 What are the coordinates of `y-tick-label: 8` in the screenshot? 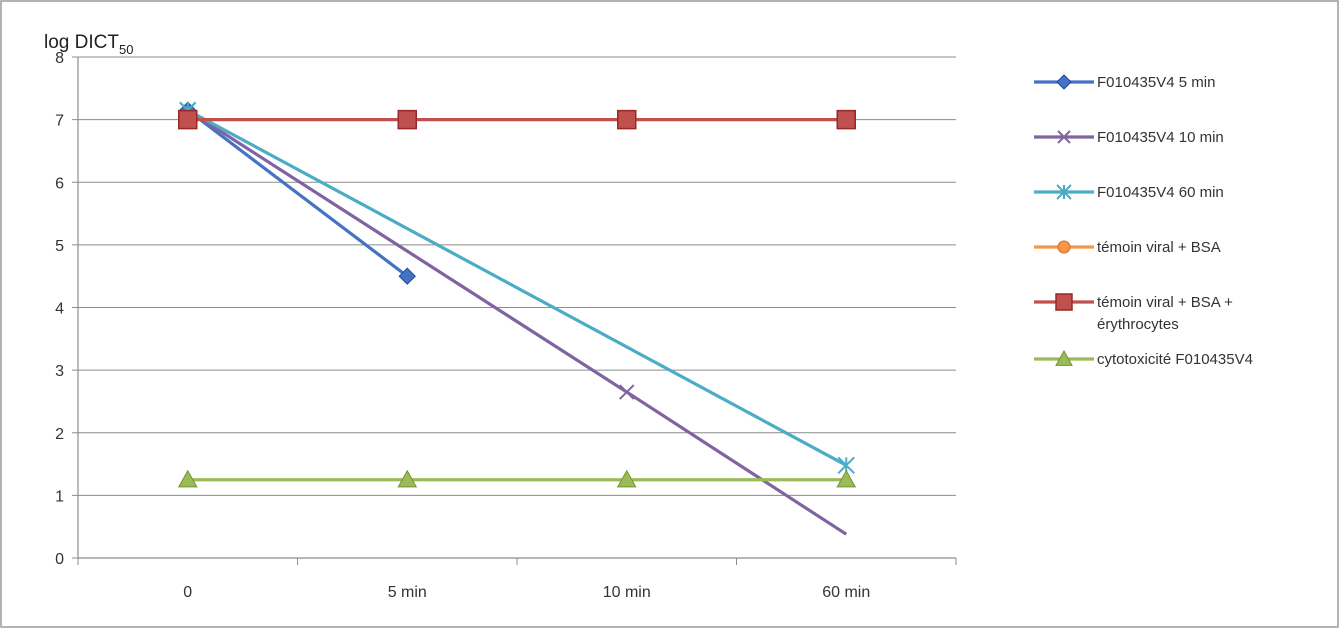 It's located at (59, 58).